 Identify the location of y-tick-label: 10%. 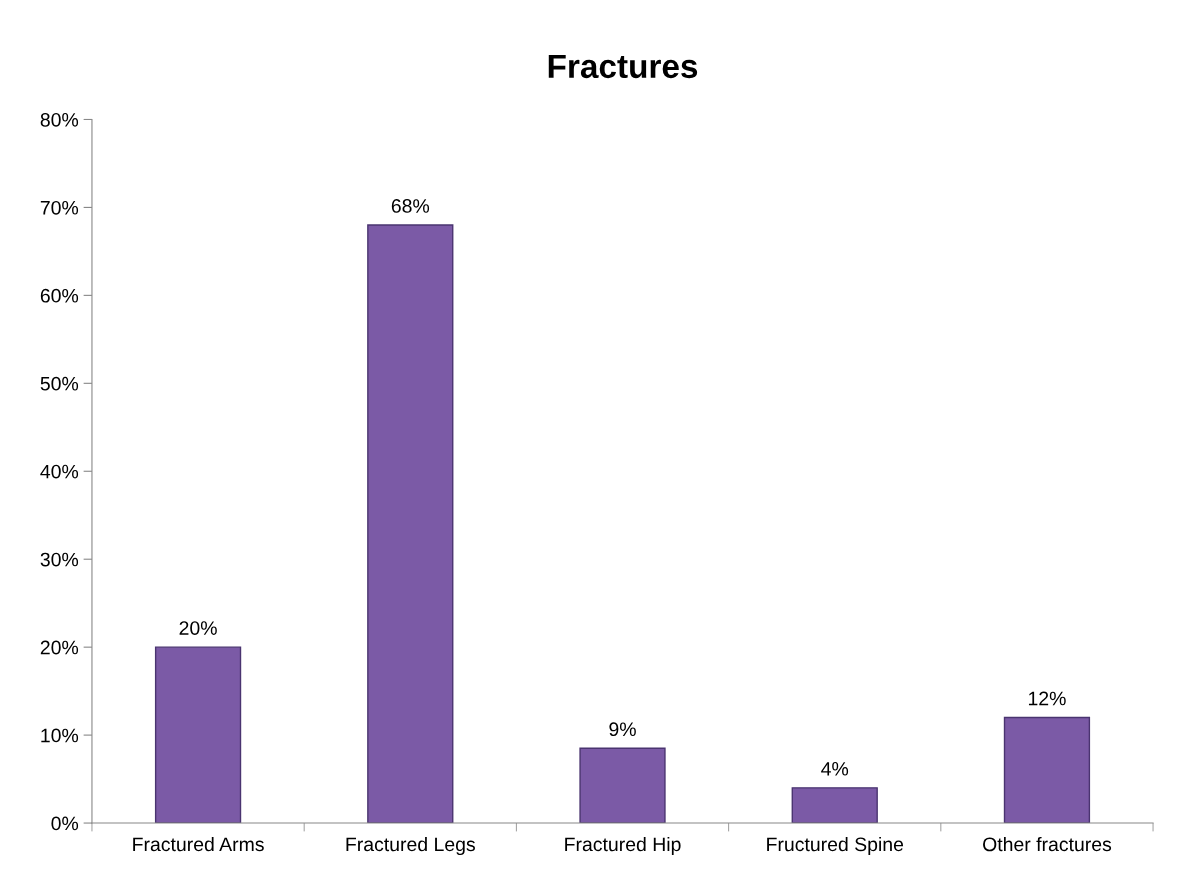
(60, 735).